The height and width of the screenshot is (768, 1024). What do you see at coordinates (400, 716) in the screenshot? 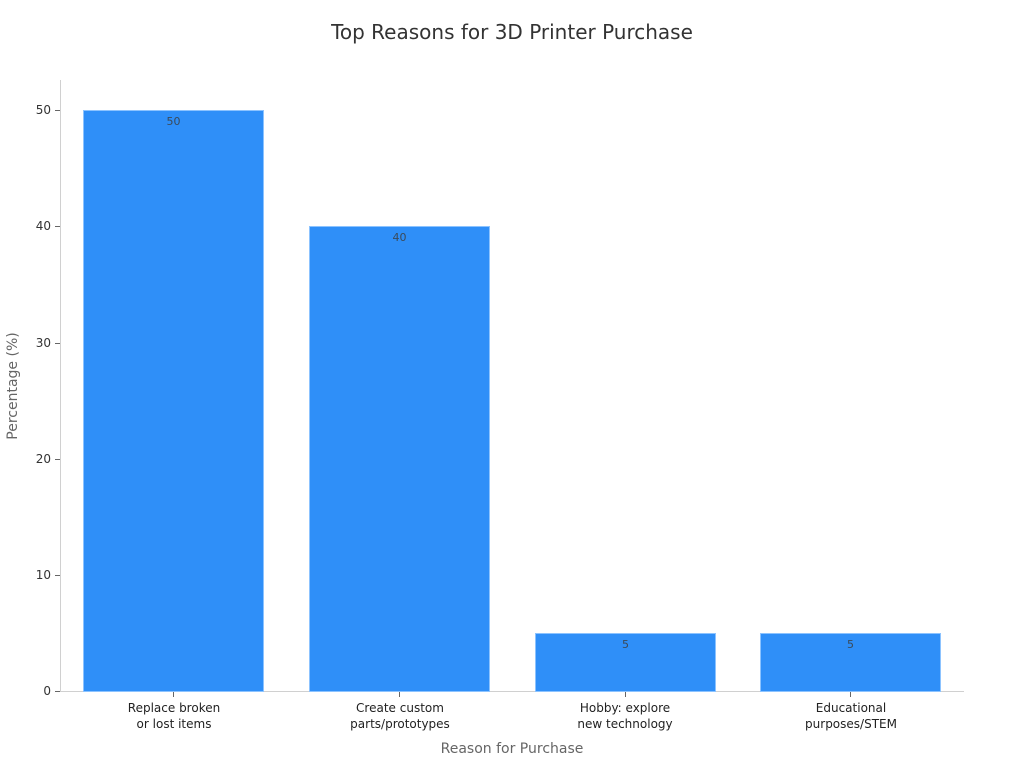
I see `x-tick-label: Create custom parts/prototypes` at bounding box center [400, 716].